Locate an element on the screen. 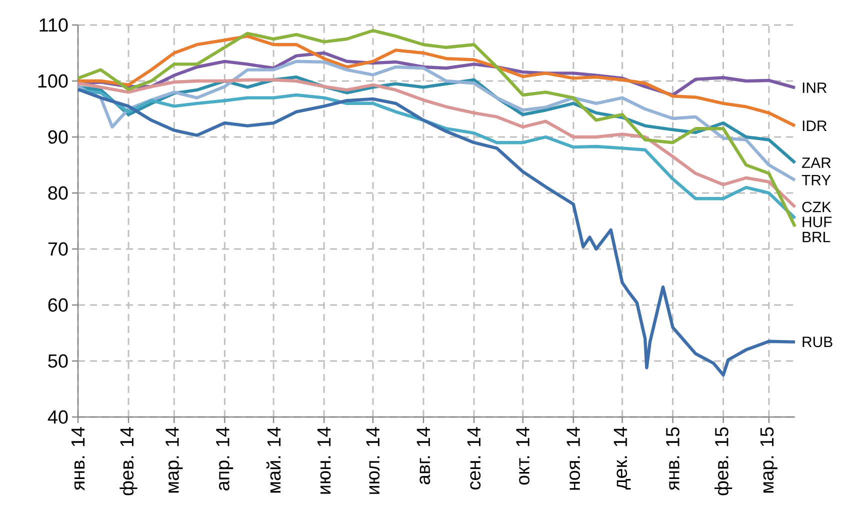  y-tick-label: 110 is located at coordinates (54, 25).